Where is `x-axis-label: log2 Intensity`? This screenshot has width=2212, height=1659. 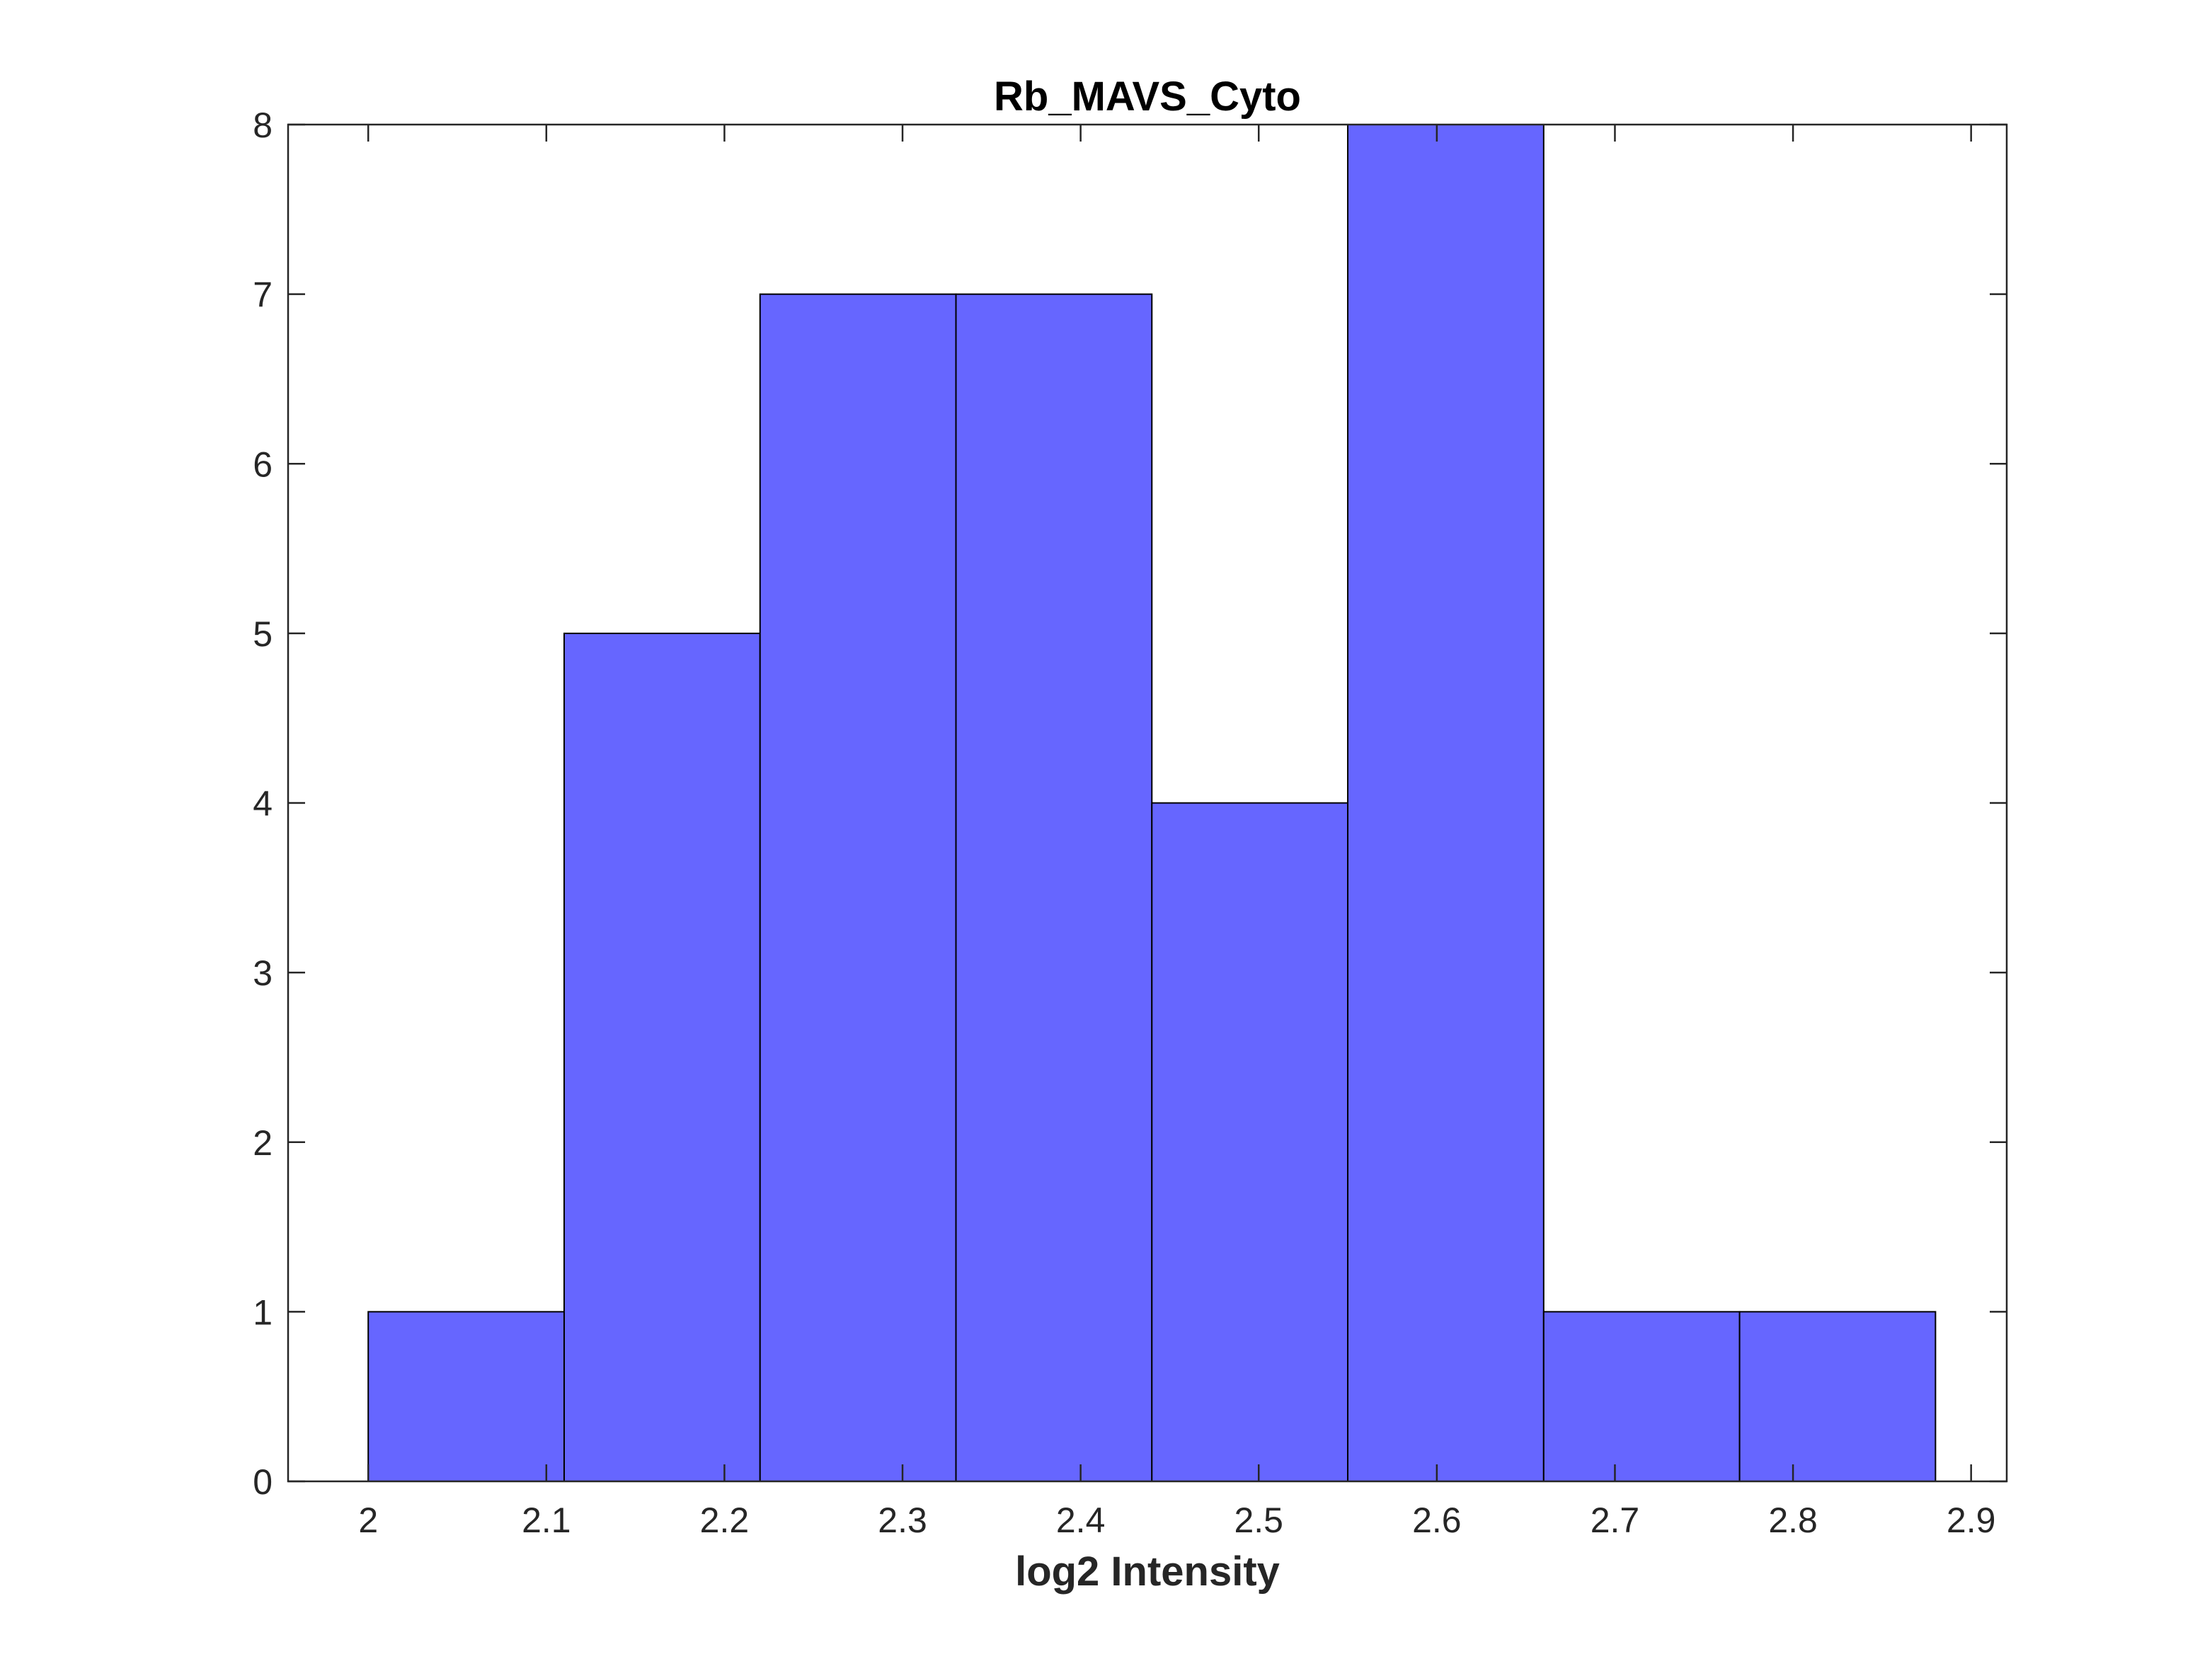
x-axis-label: log2 Intensity is located at coordinates (1147, 1572).